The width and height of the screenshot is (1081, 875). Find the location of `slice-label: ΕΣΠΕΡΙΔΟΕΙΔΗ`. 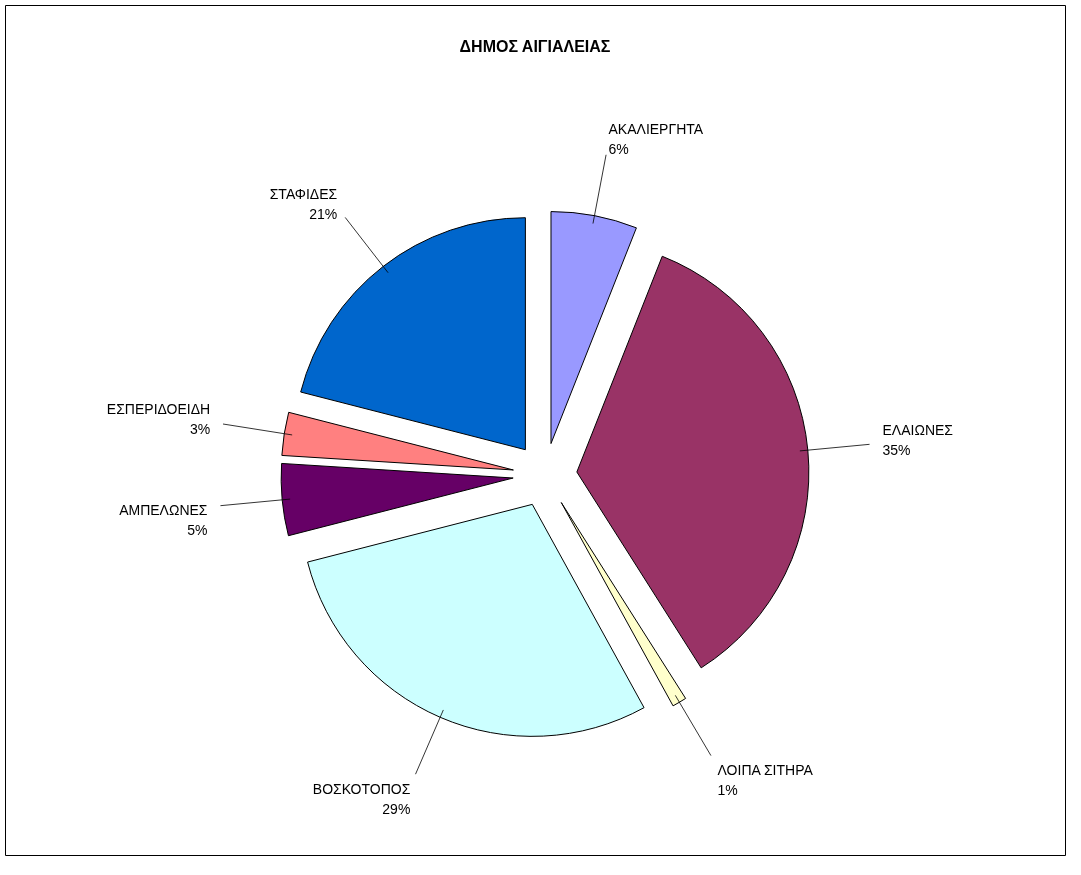

slice-label: ΕΣΠΕΡΙΔΟΕΙΔΗ is located at coordinates (158, 408).